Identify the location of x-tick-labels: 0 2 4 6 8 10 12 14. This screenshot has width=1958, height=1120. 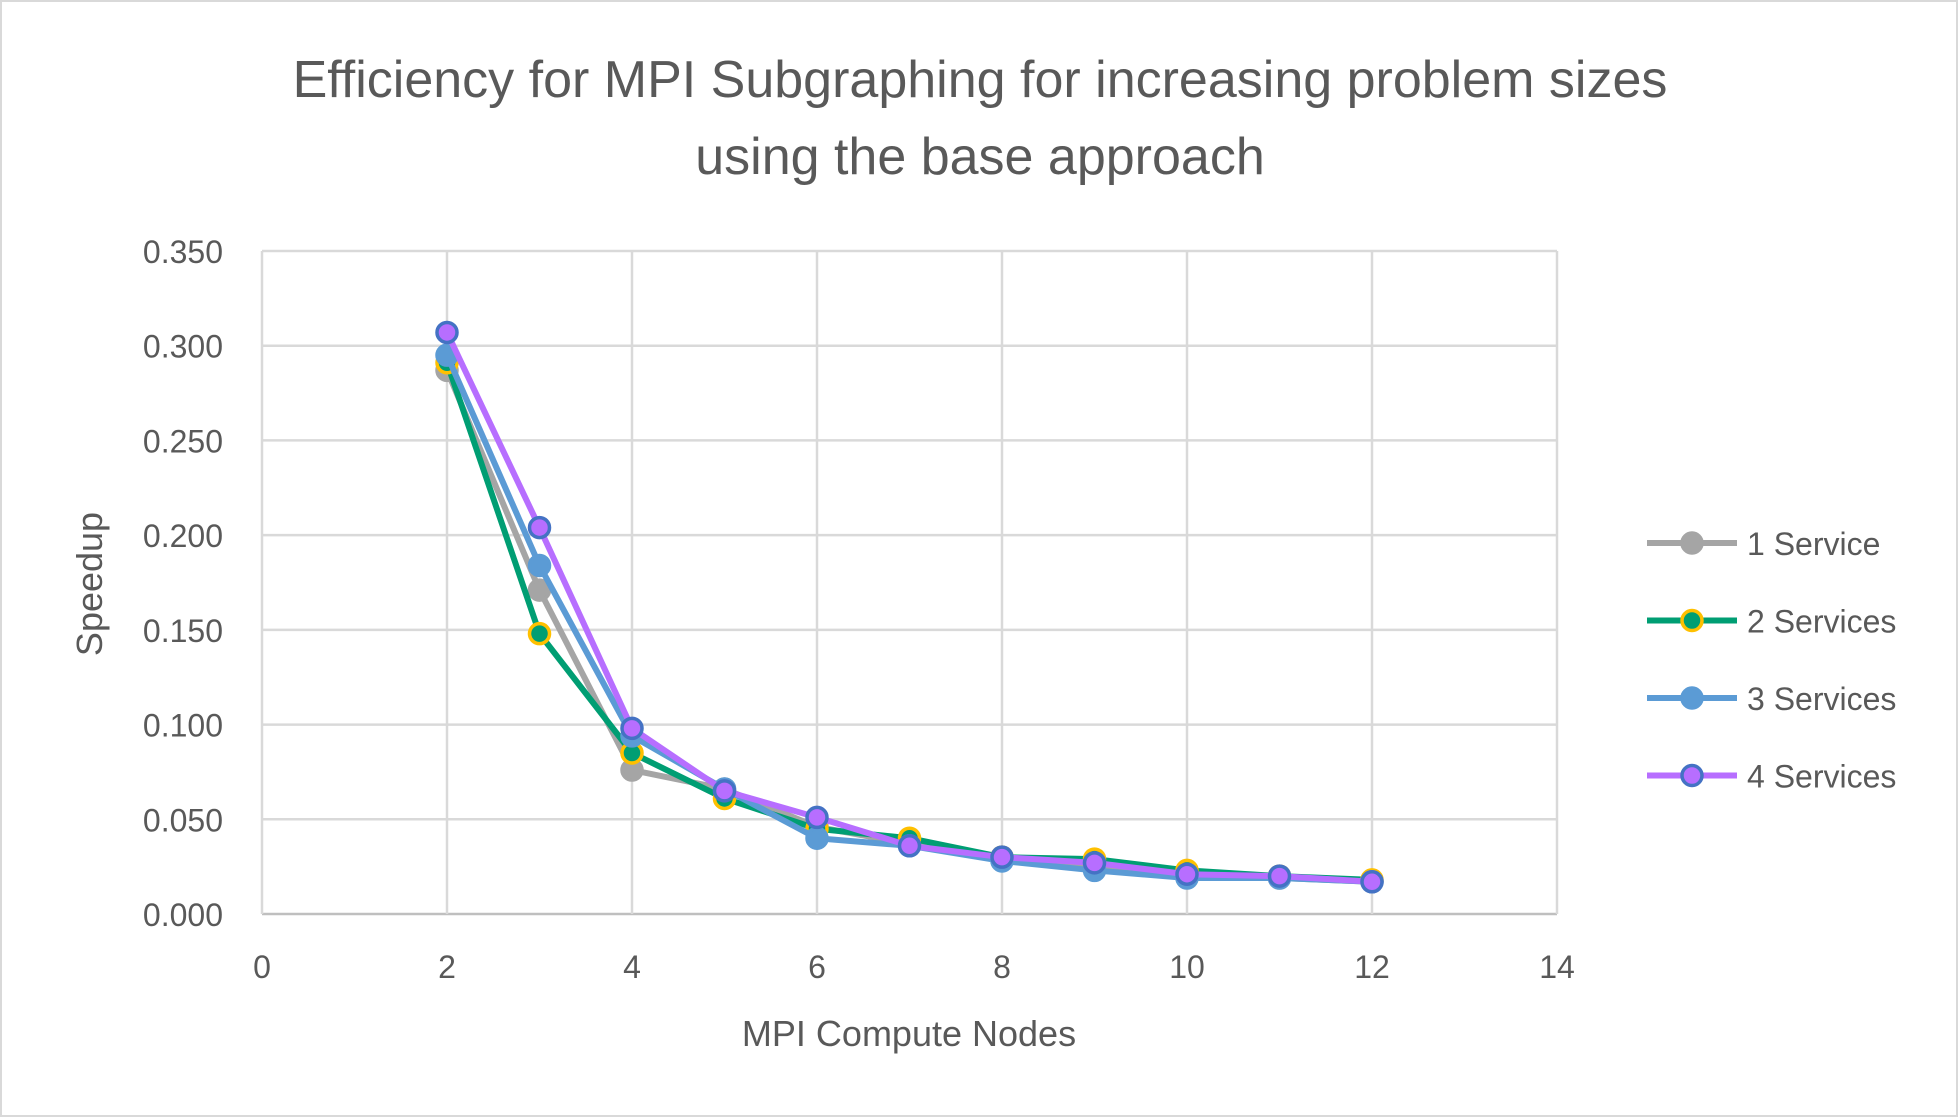
(914, 967).